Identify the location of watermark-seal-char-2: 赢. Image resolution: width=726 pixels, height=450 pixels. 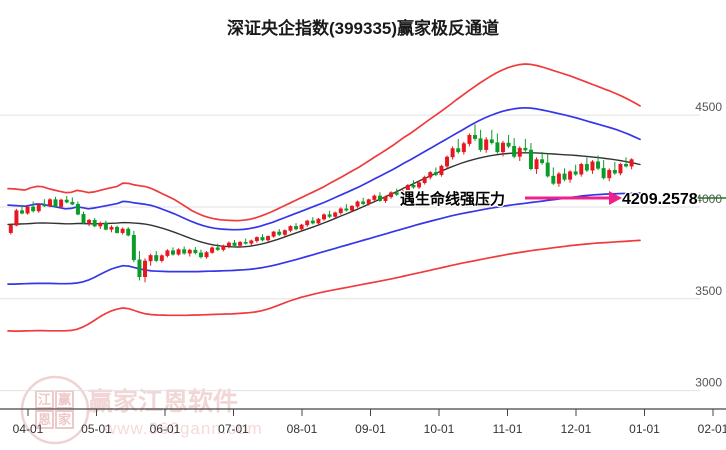
(64, 399).